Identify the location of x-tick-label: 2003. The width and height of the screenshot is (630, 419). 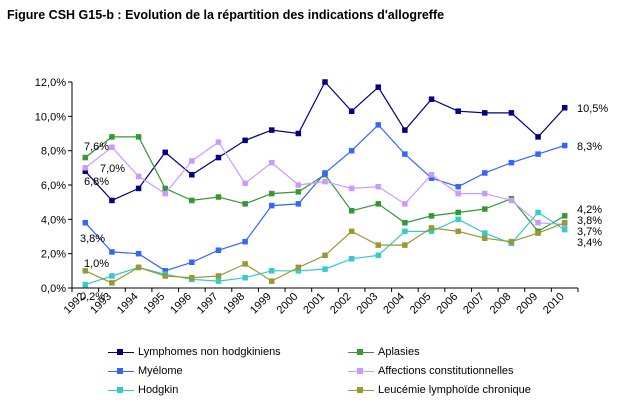
(368, 304).